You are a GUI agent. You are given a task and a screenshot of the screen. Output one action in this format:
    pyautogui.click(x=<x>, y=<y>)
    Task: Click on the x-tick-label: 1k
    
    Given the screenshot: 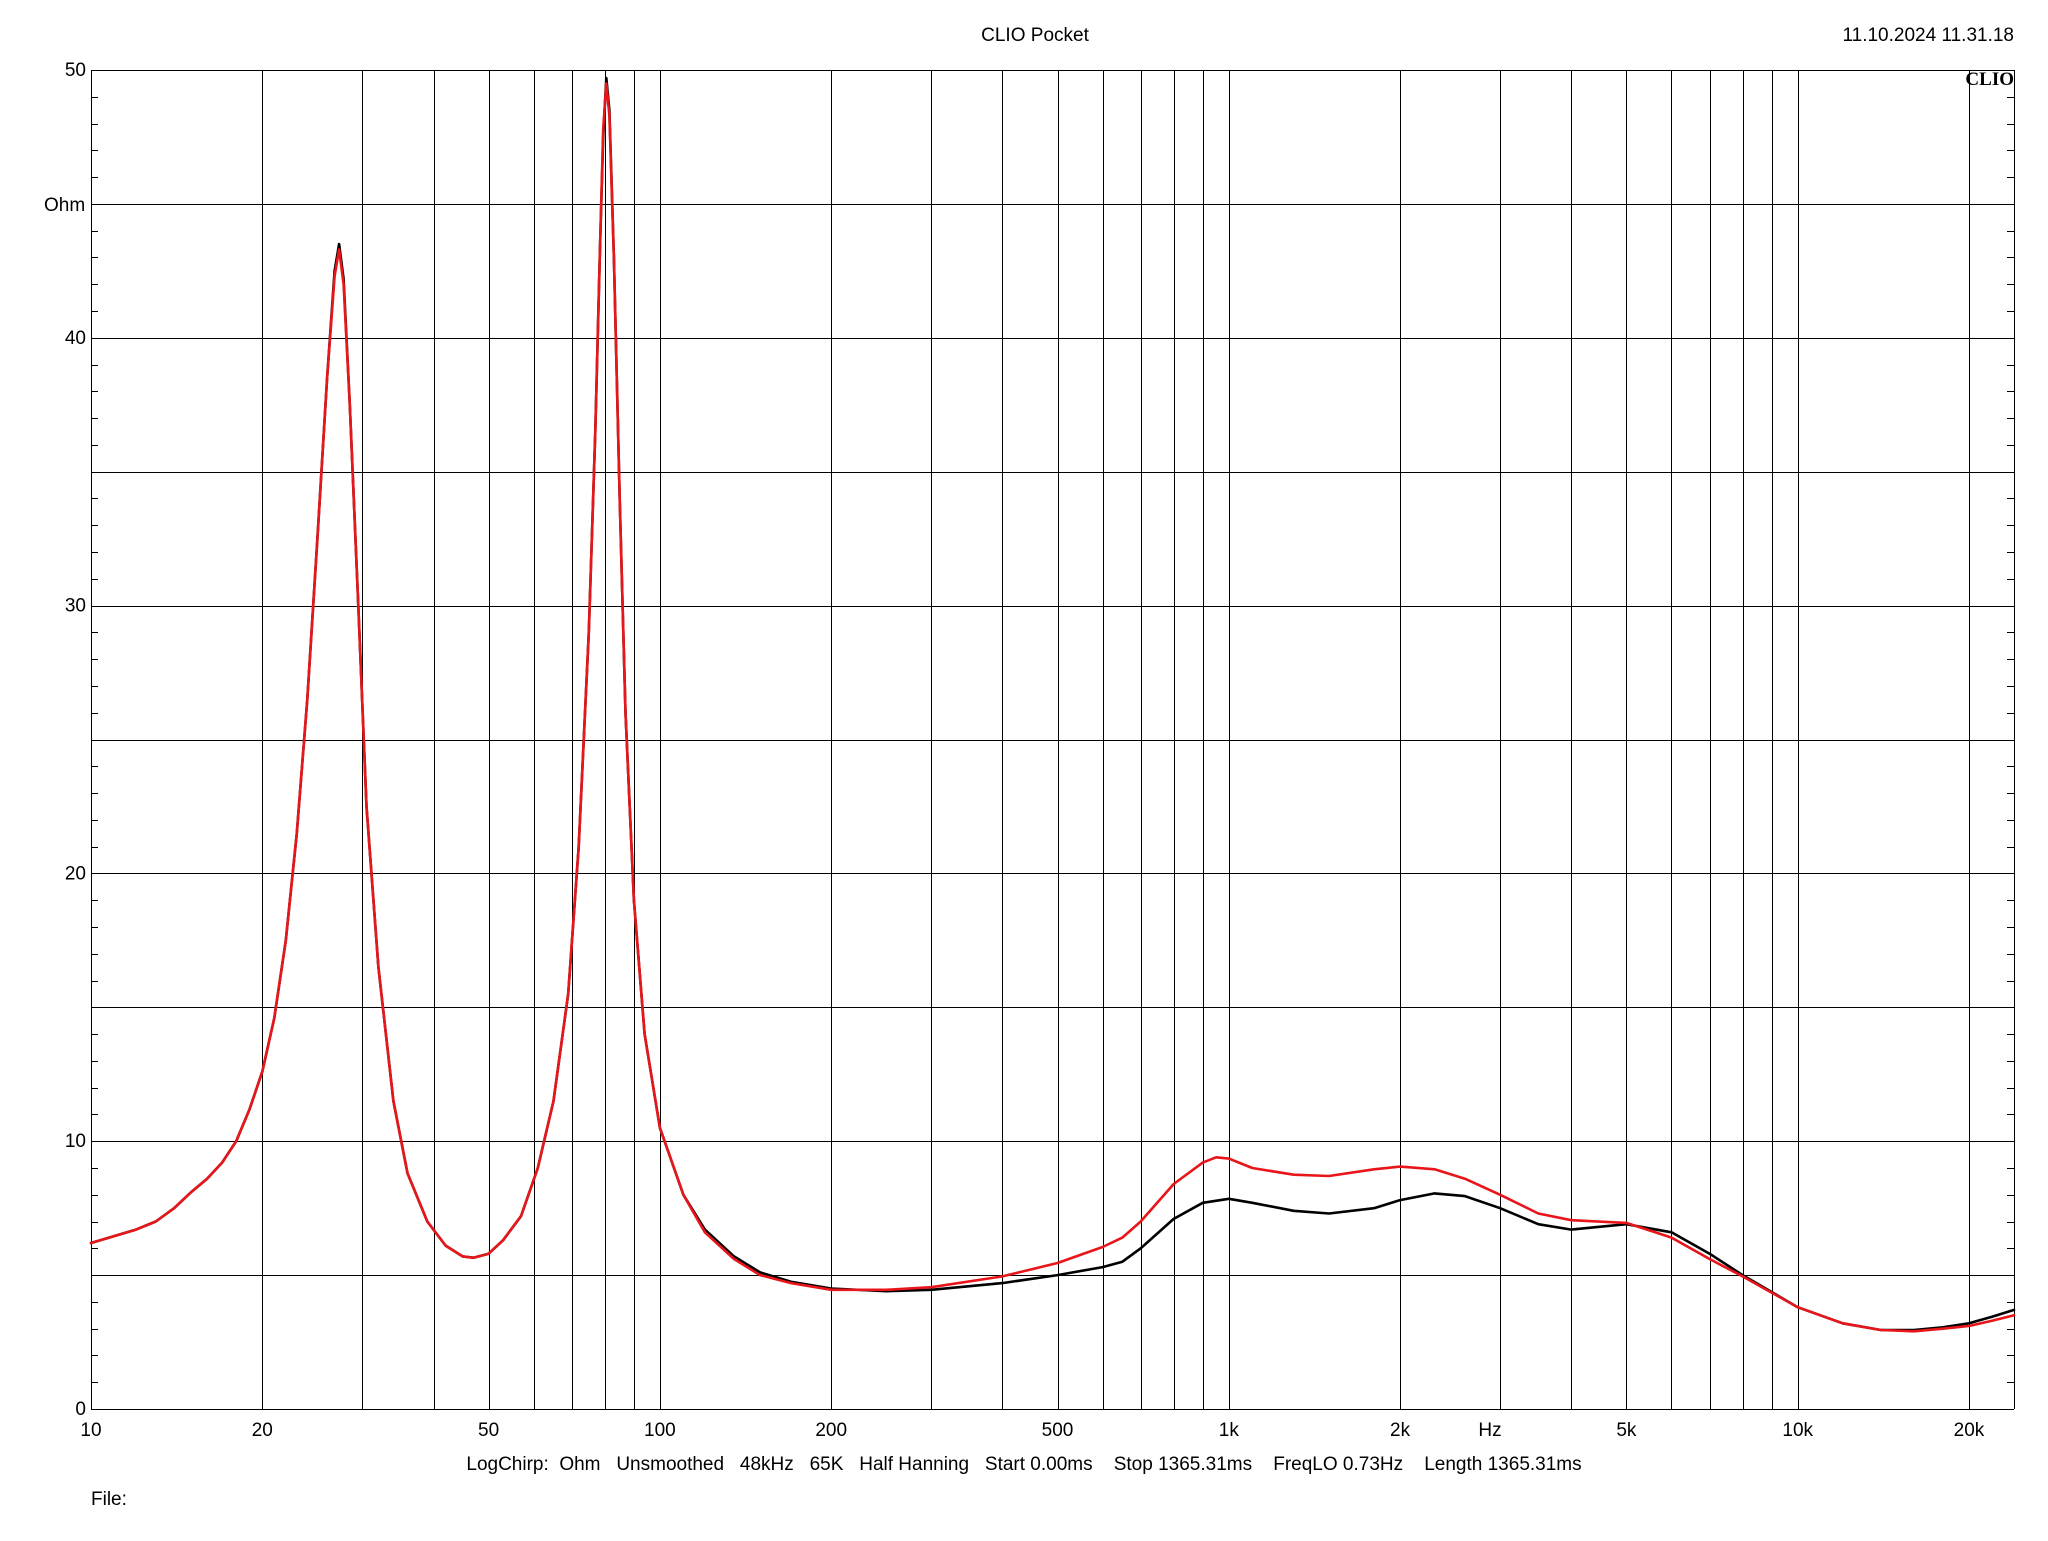 What is the action you would take?
    pyautogui.click(x=1229, y=1430)
    